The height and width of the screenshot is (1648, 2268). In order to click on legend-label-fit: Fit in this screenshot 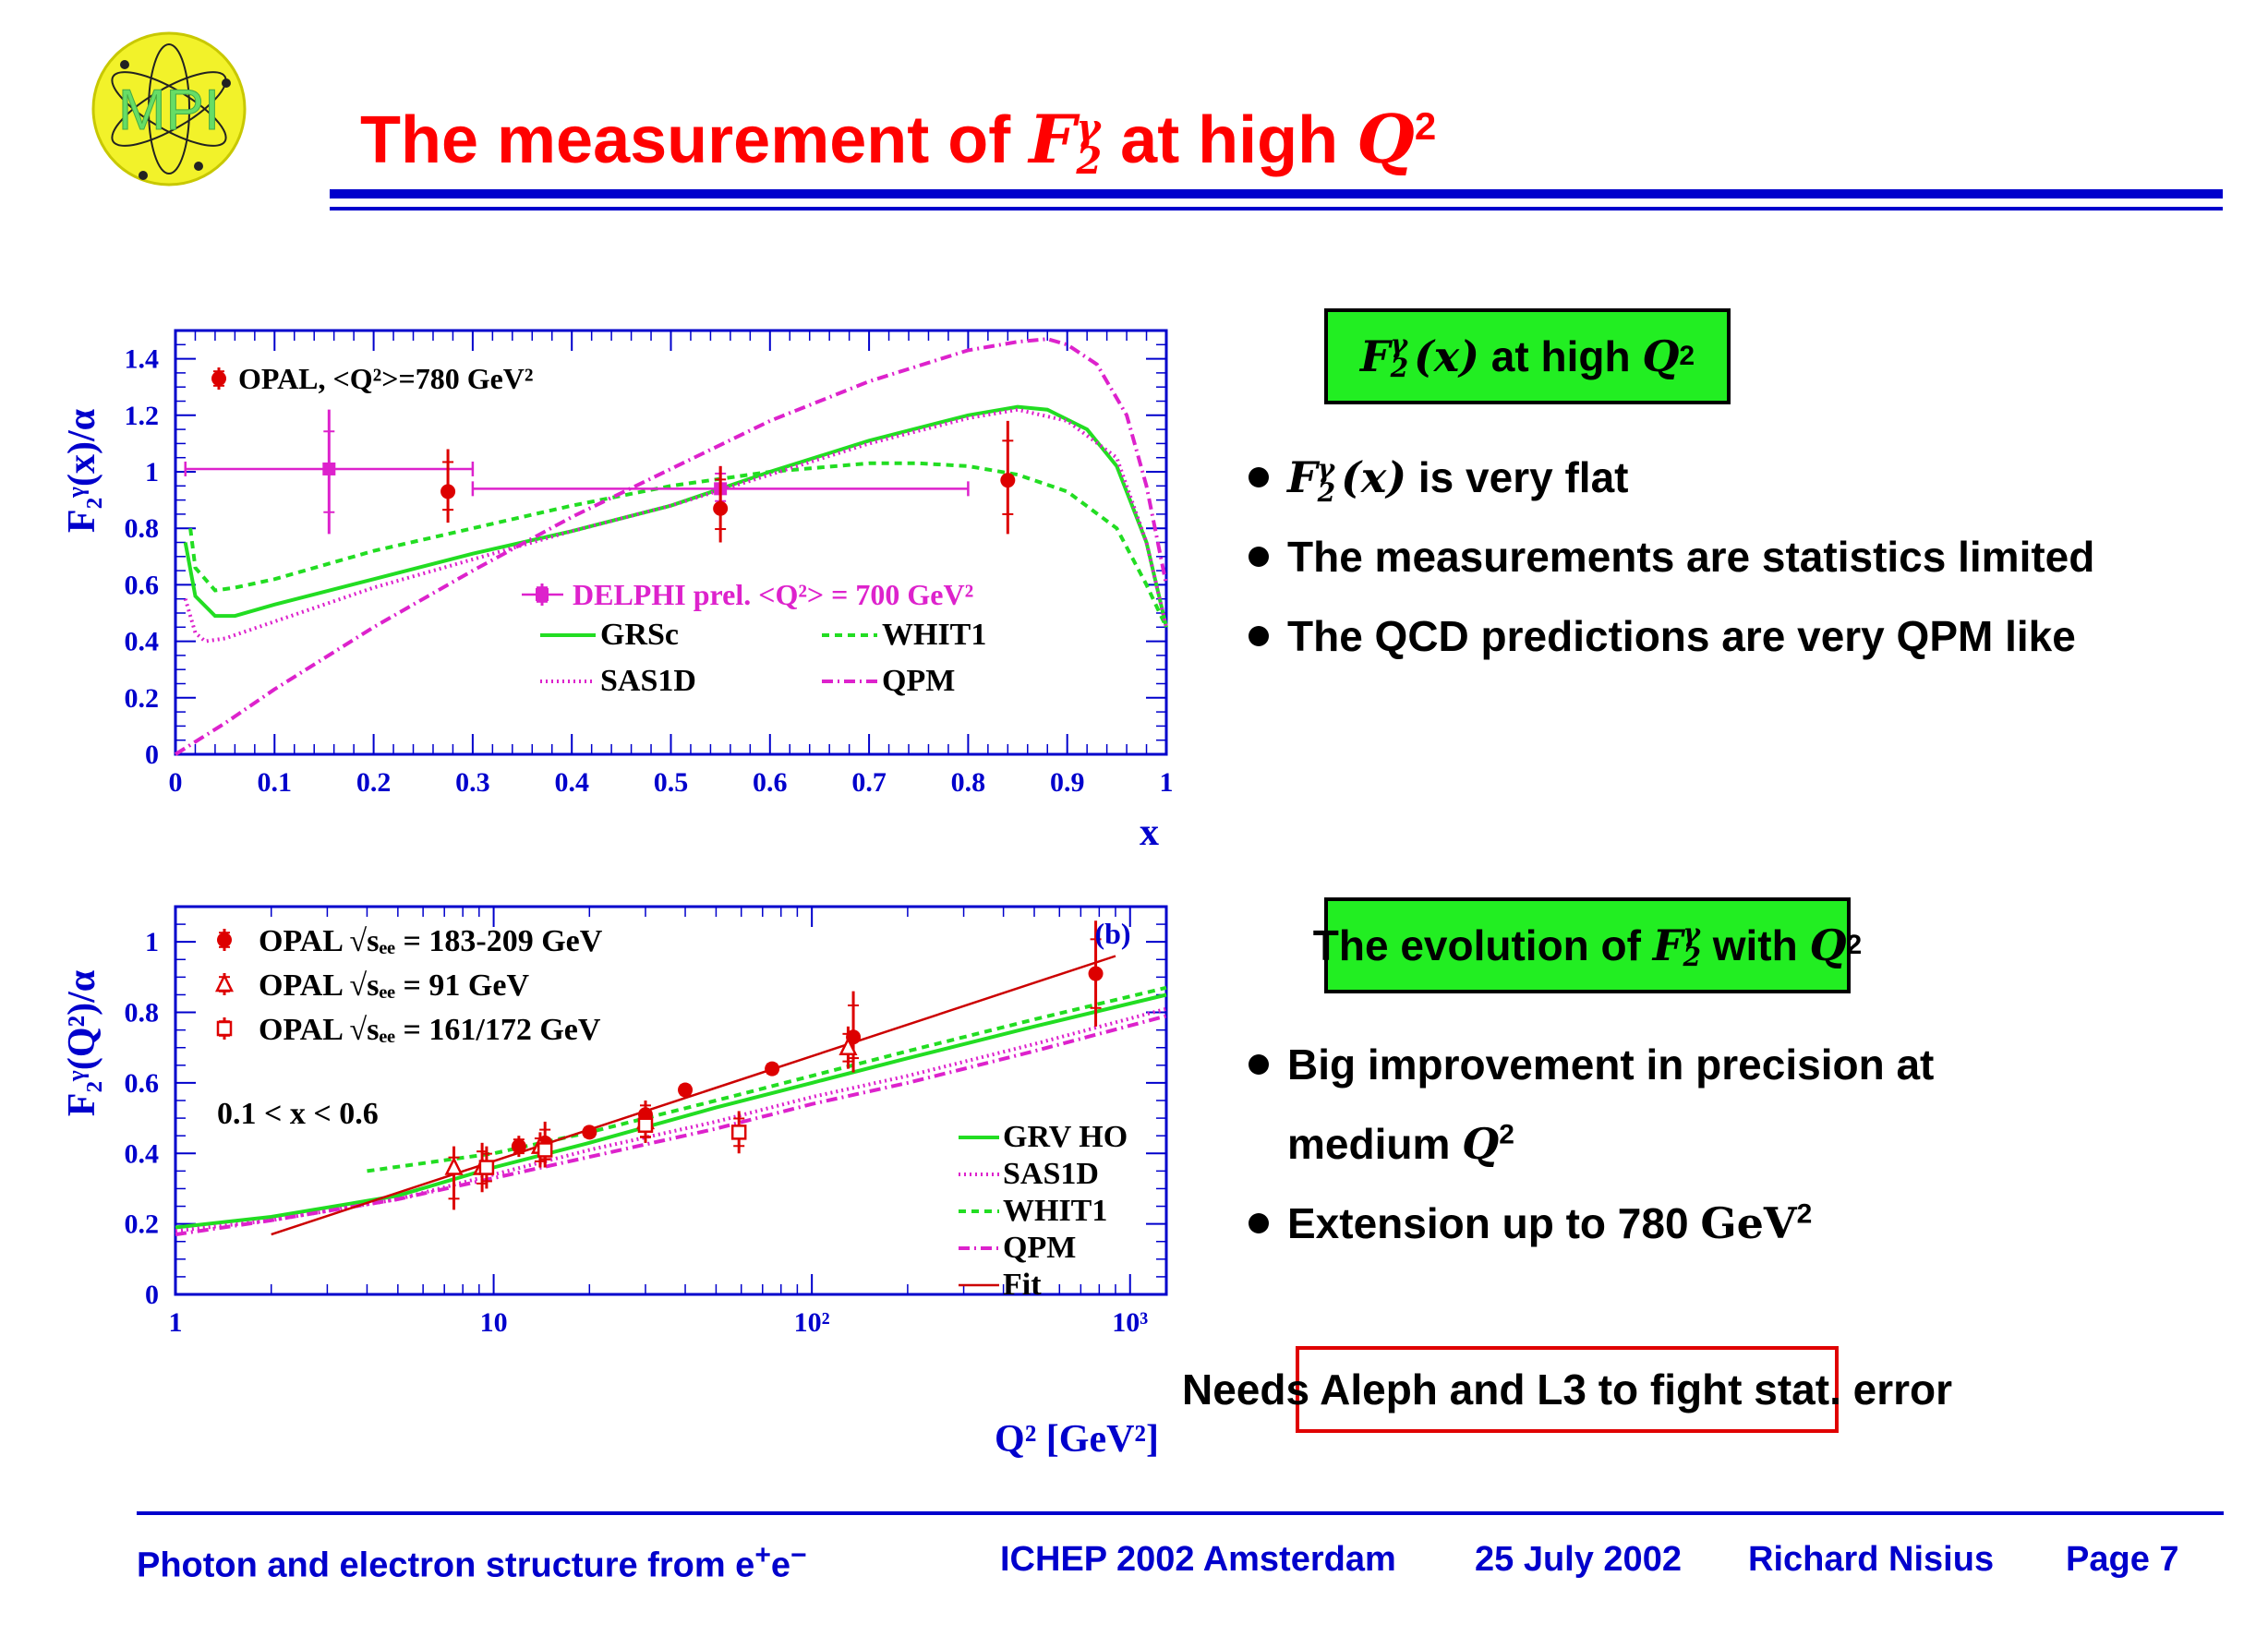, I will do `click(1022, 1285)`.